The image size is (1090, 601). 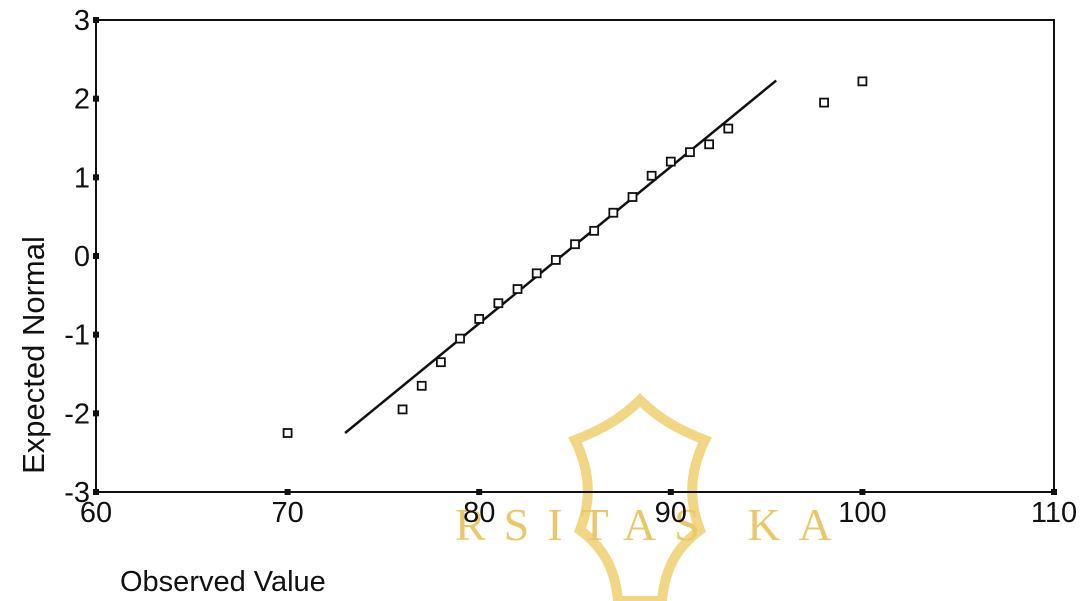 What do you see at coordinates (82, 100) in the screenshot?
I see `y-tick-label: 2` at bounding box center [82, 100].